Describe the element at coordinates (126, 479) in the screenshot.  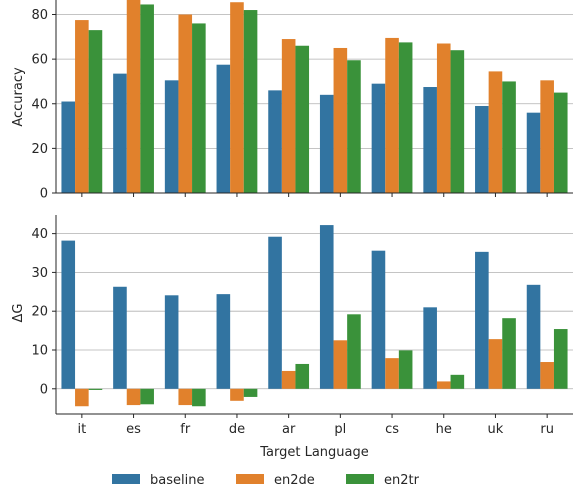
I see `legend-swatch-baseline` at that location.